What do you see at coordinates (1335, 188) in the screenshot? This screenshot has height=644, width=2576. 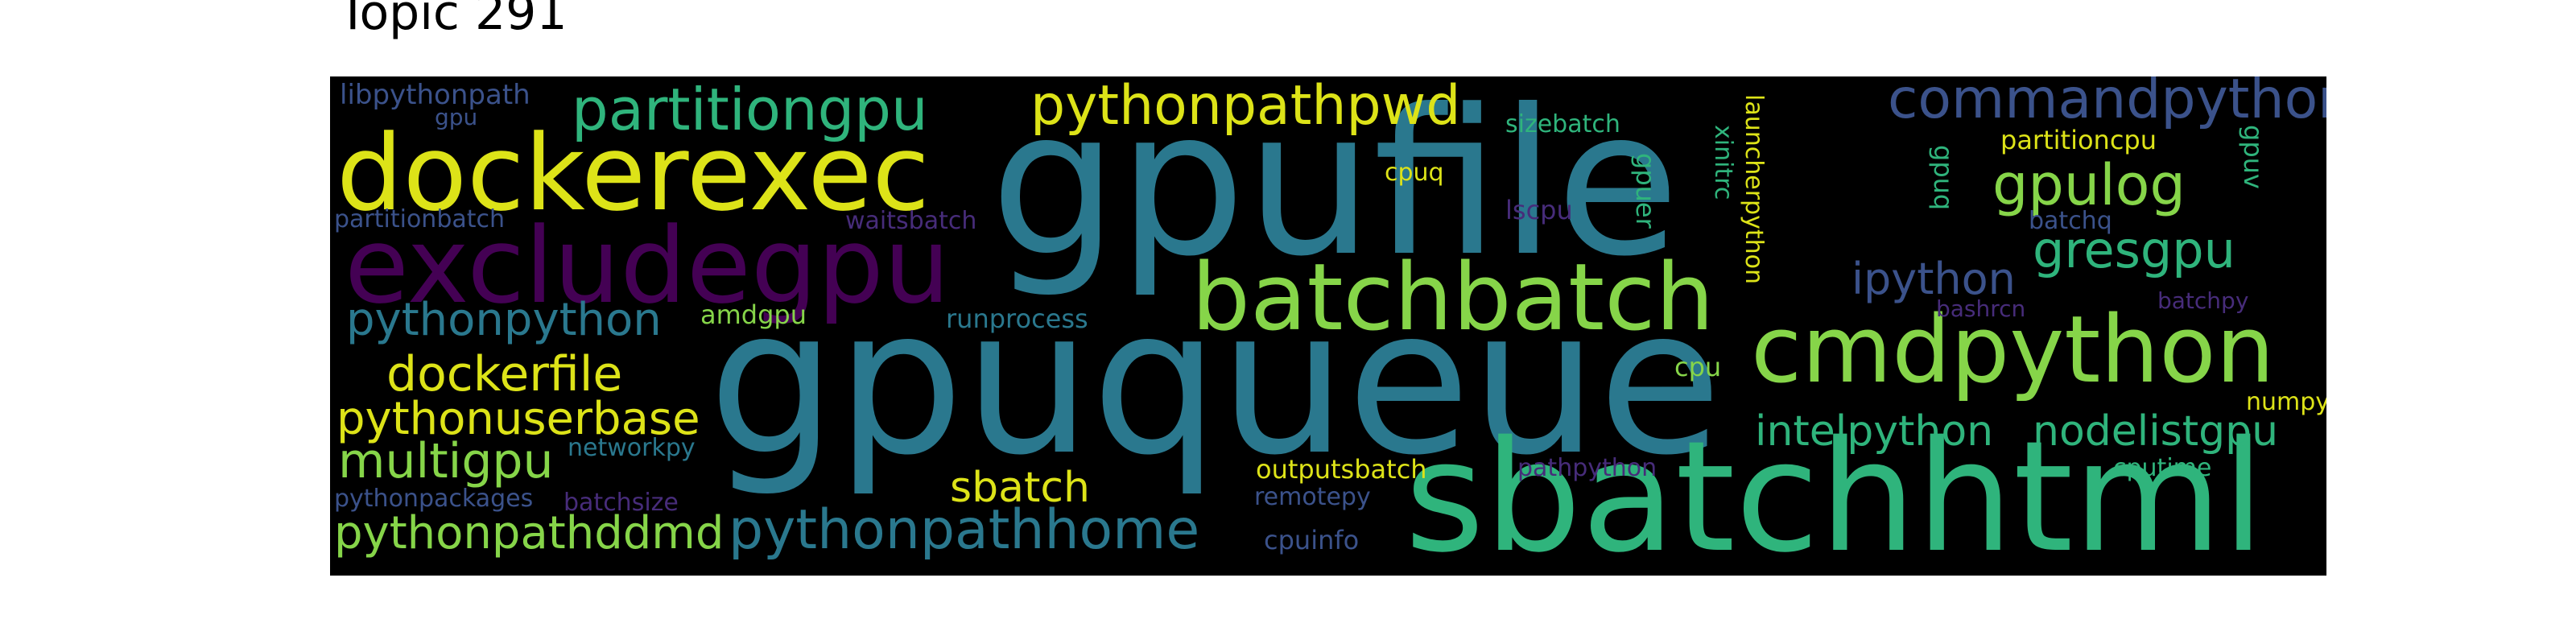 I see `word-gpufile: gpufile` at bounding box center [1335, 188].